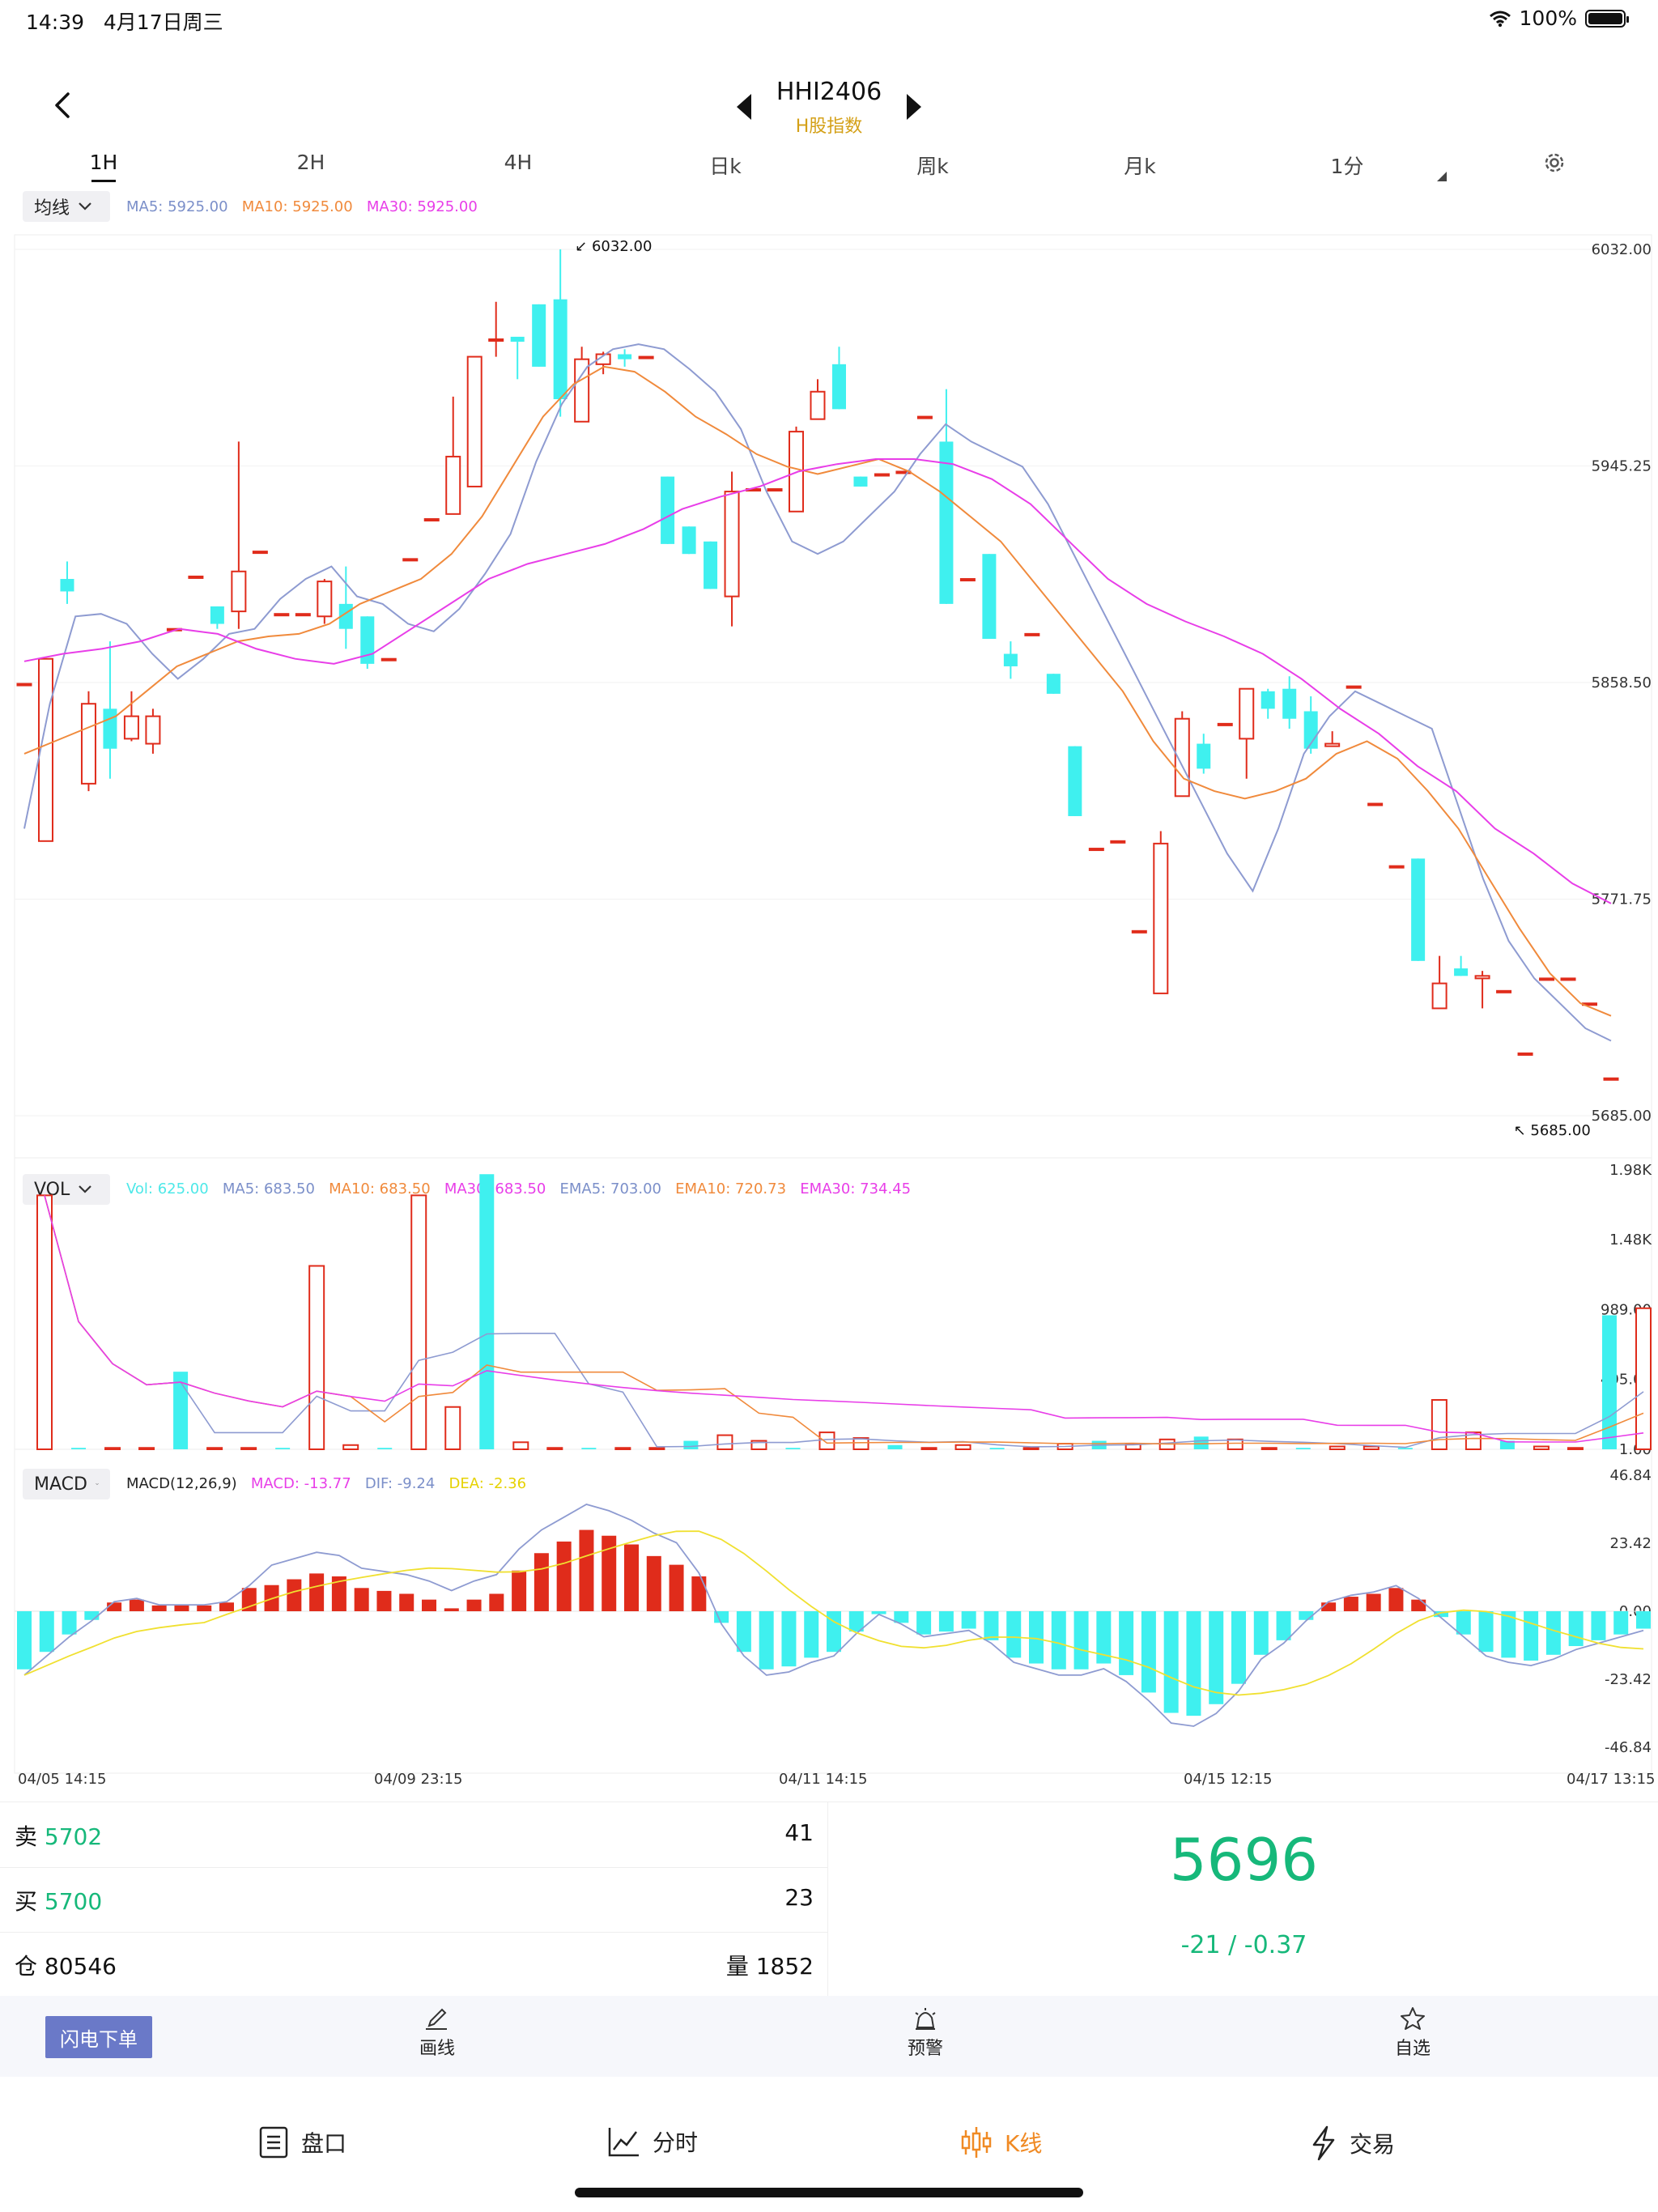 The image size is (1658, 2212). Describe the element at coordinates (613, 247) in the screenshot. I see `max-price-label: ↙ 6032.00` at that location.